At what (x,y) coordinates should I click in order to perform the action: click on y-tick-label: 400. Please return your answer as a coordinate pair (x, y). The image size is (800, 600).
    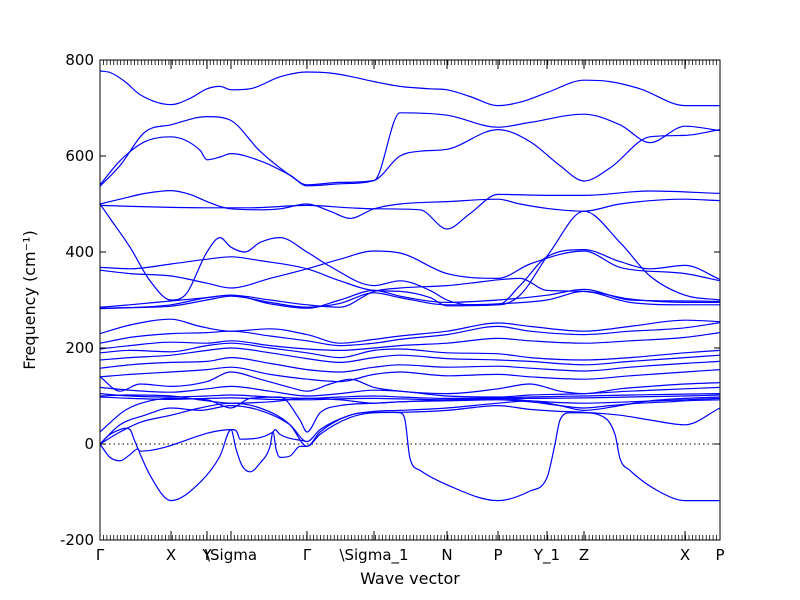
    Looking at the image, I should click on (79, 252).